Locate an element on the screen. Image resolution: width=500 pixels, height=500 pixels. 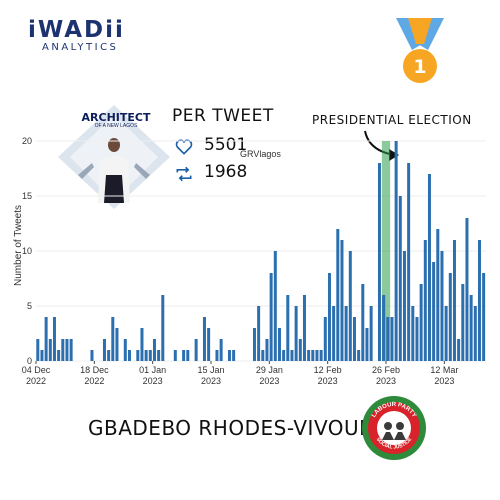
y-tick-label: 20 is located at coordinates (27, 141).